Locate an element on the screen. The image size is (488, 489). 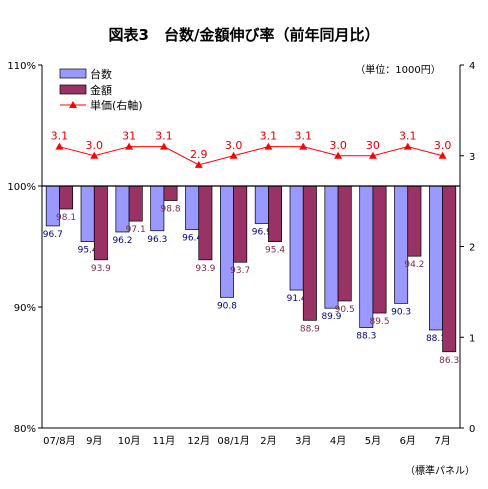
x-axis-tick-label: 5月 is located at coordinates (373, 441).